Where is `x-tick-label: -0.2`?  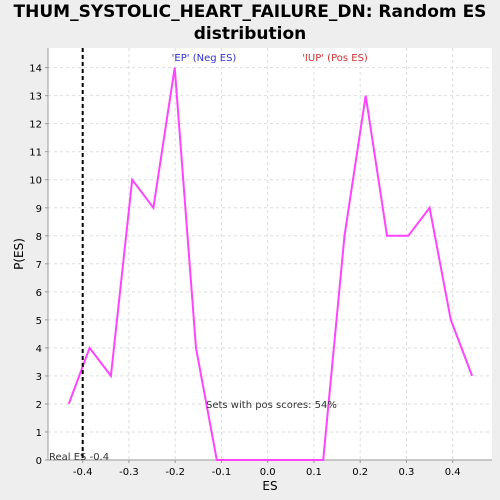 x-tick-label: -0.2 is located at coordinates (175, 472).